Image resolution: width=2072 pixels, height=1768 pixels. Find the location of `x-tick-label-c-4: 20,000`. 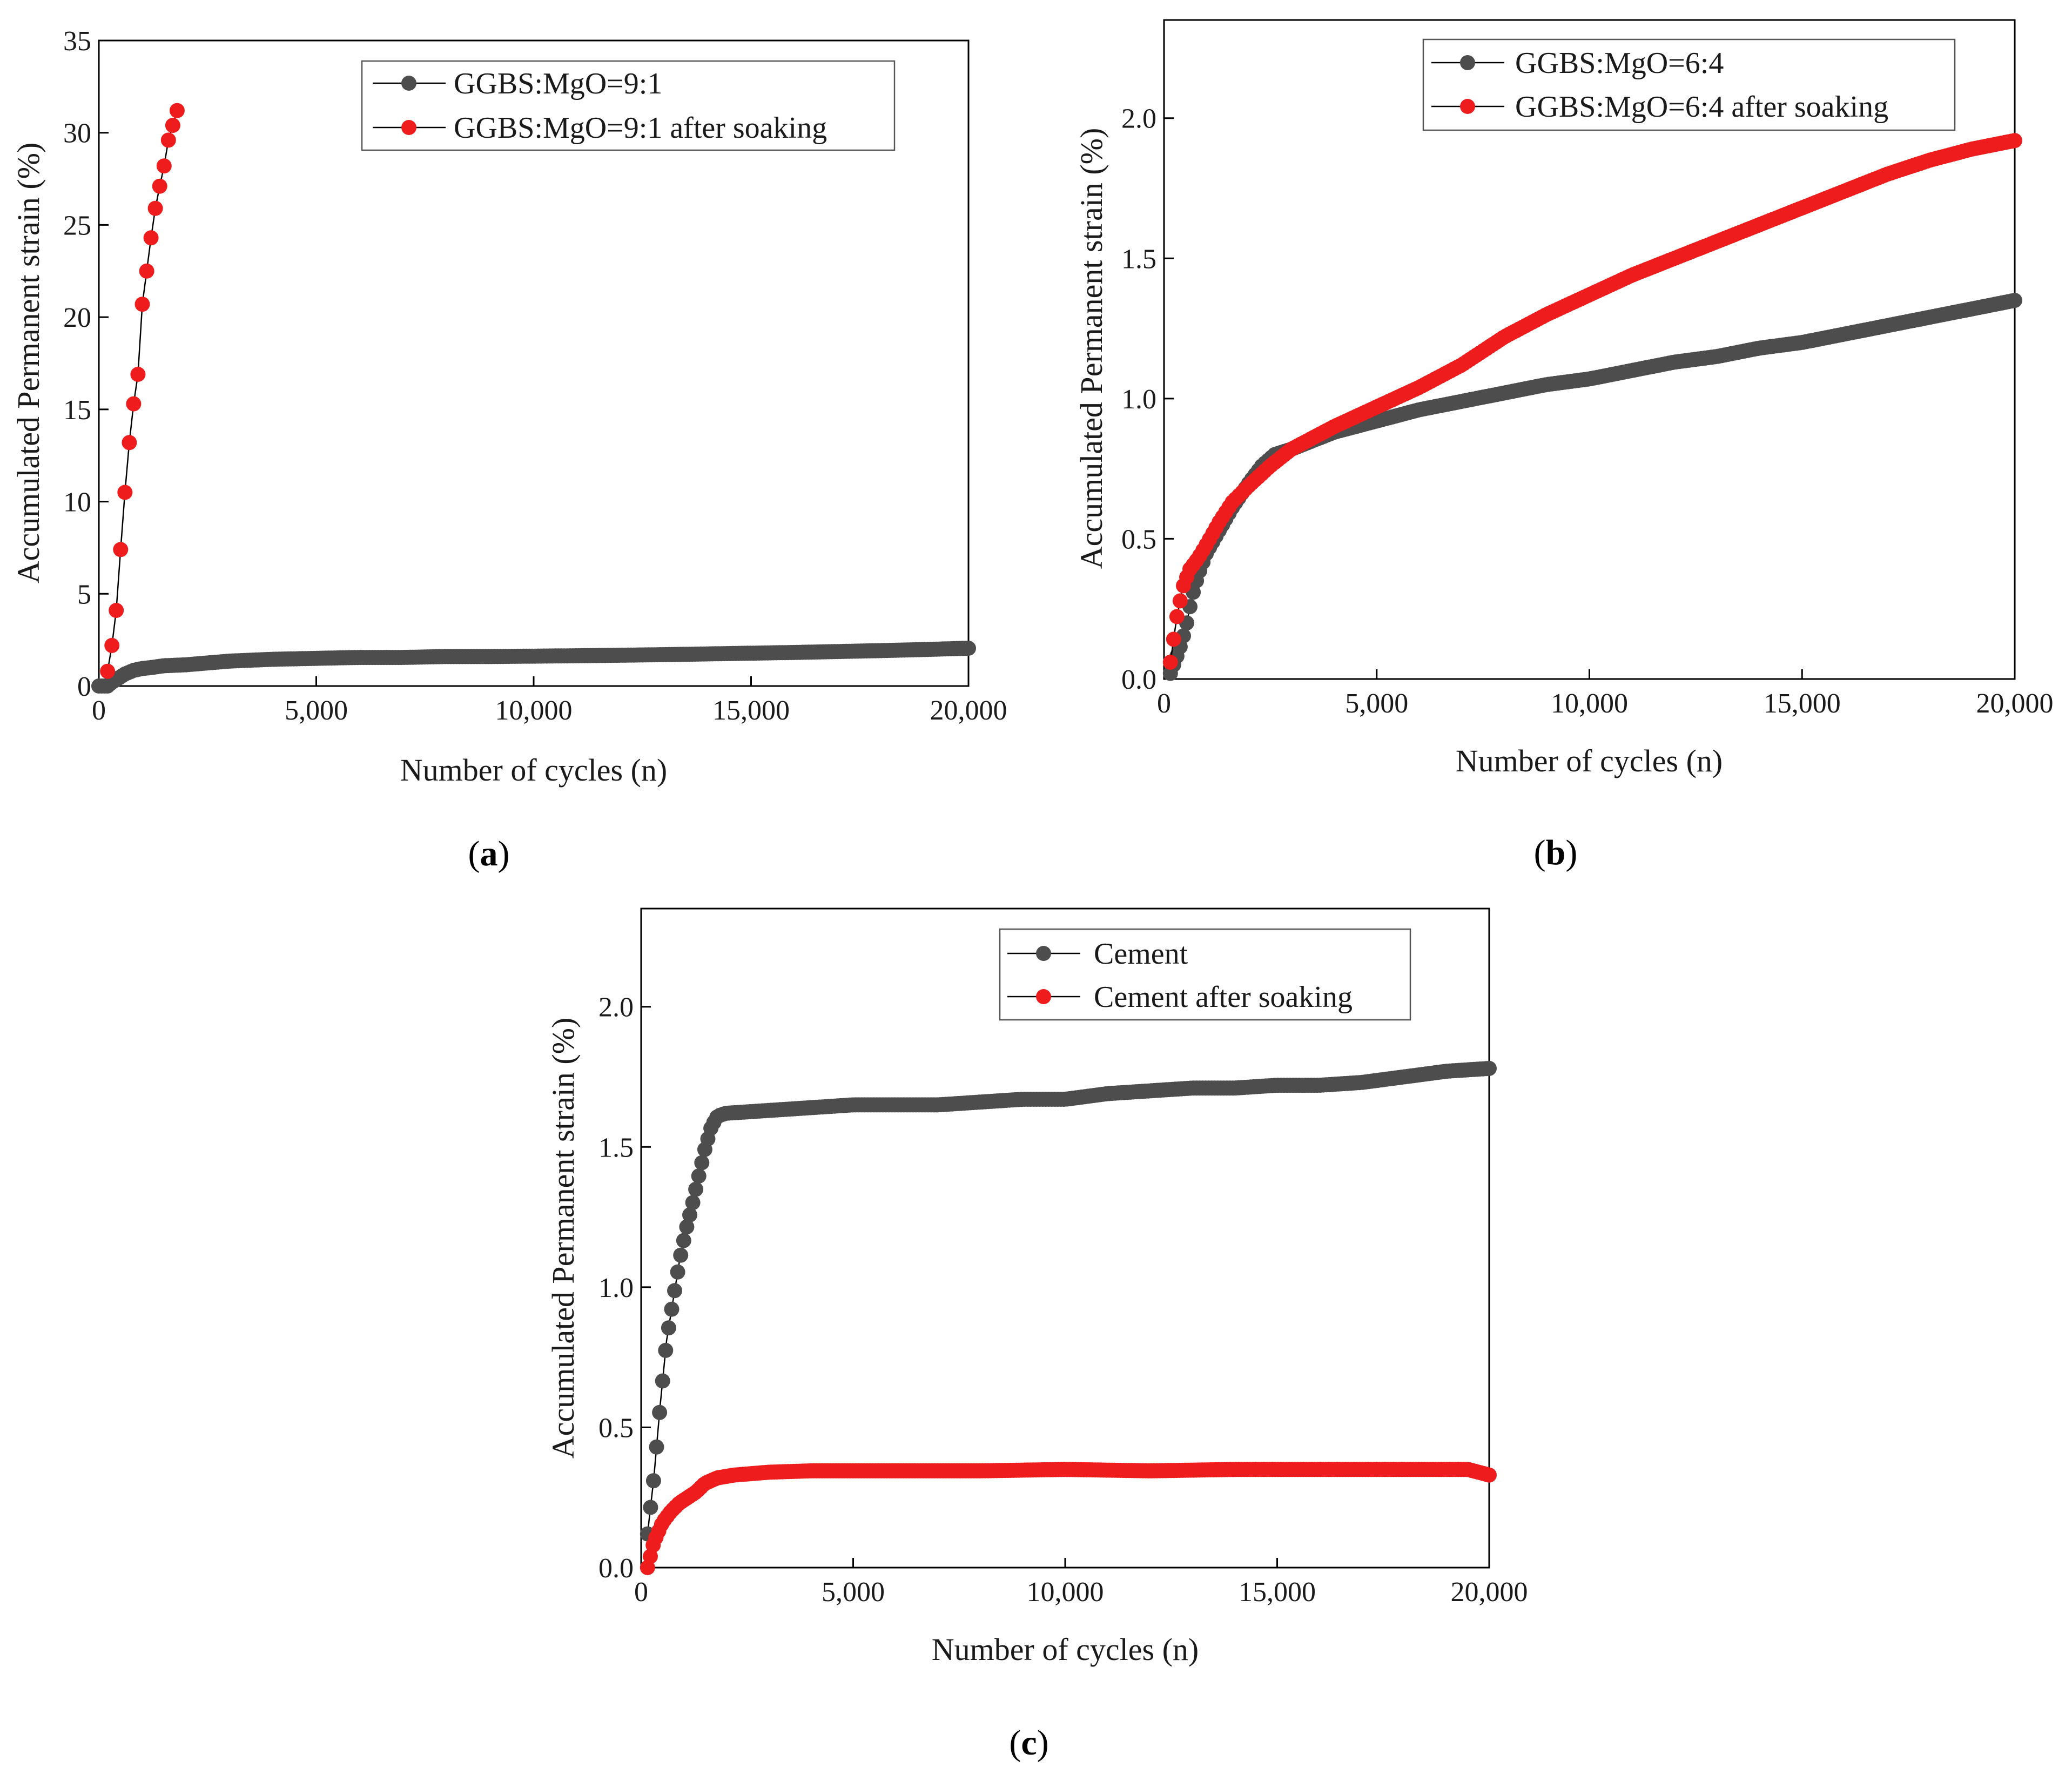

x-tick-label-c-4: 20,000 is located at coordinates (1489, 1593).